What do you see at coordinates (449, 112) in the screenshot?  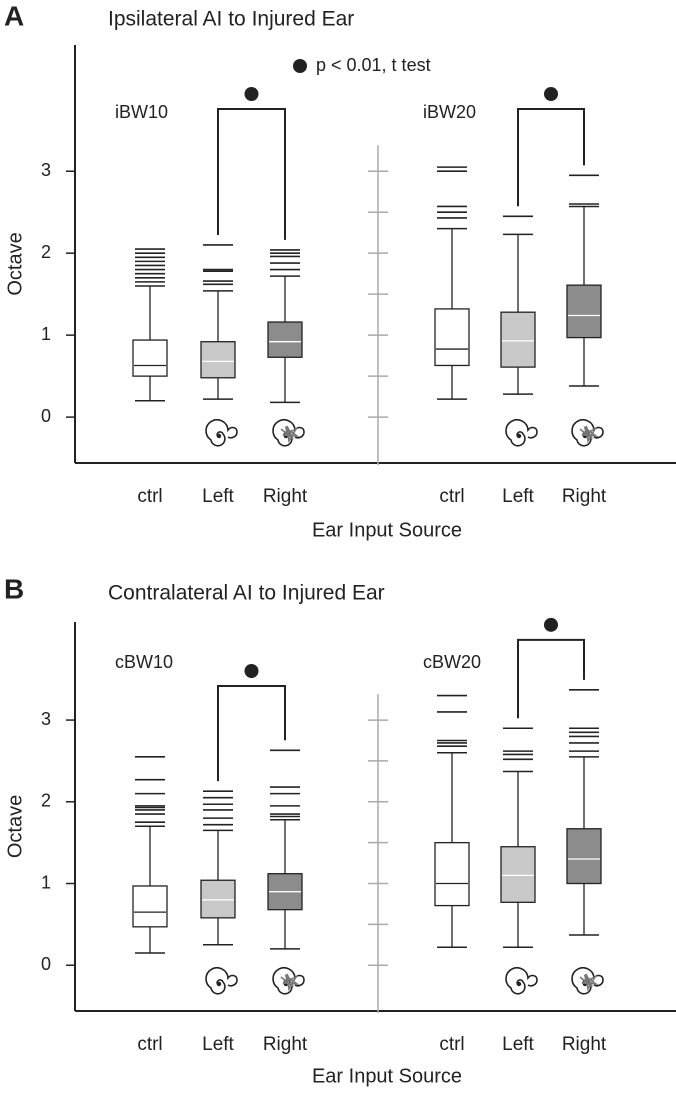 I see `group-label: iBW20` at bounding box center [449, 112].